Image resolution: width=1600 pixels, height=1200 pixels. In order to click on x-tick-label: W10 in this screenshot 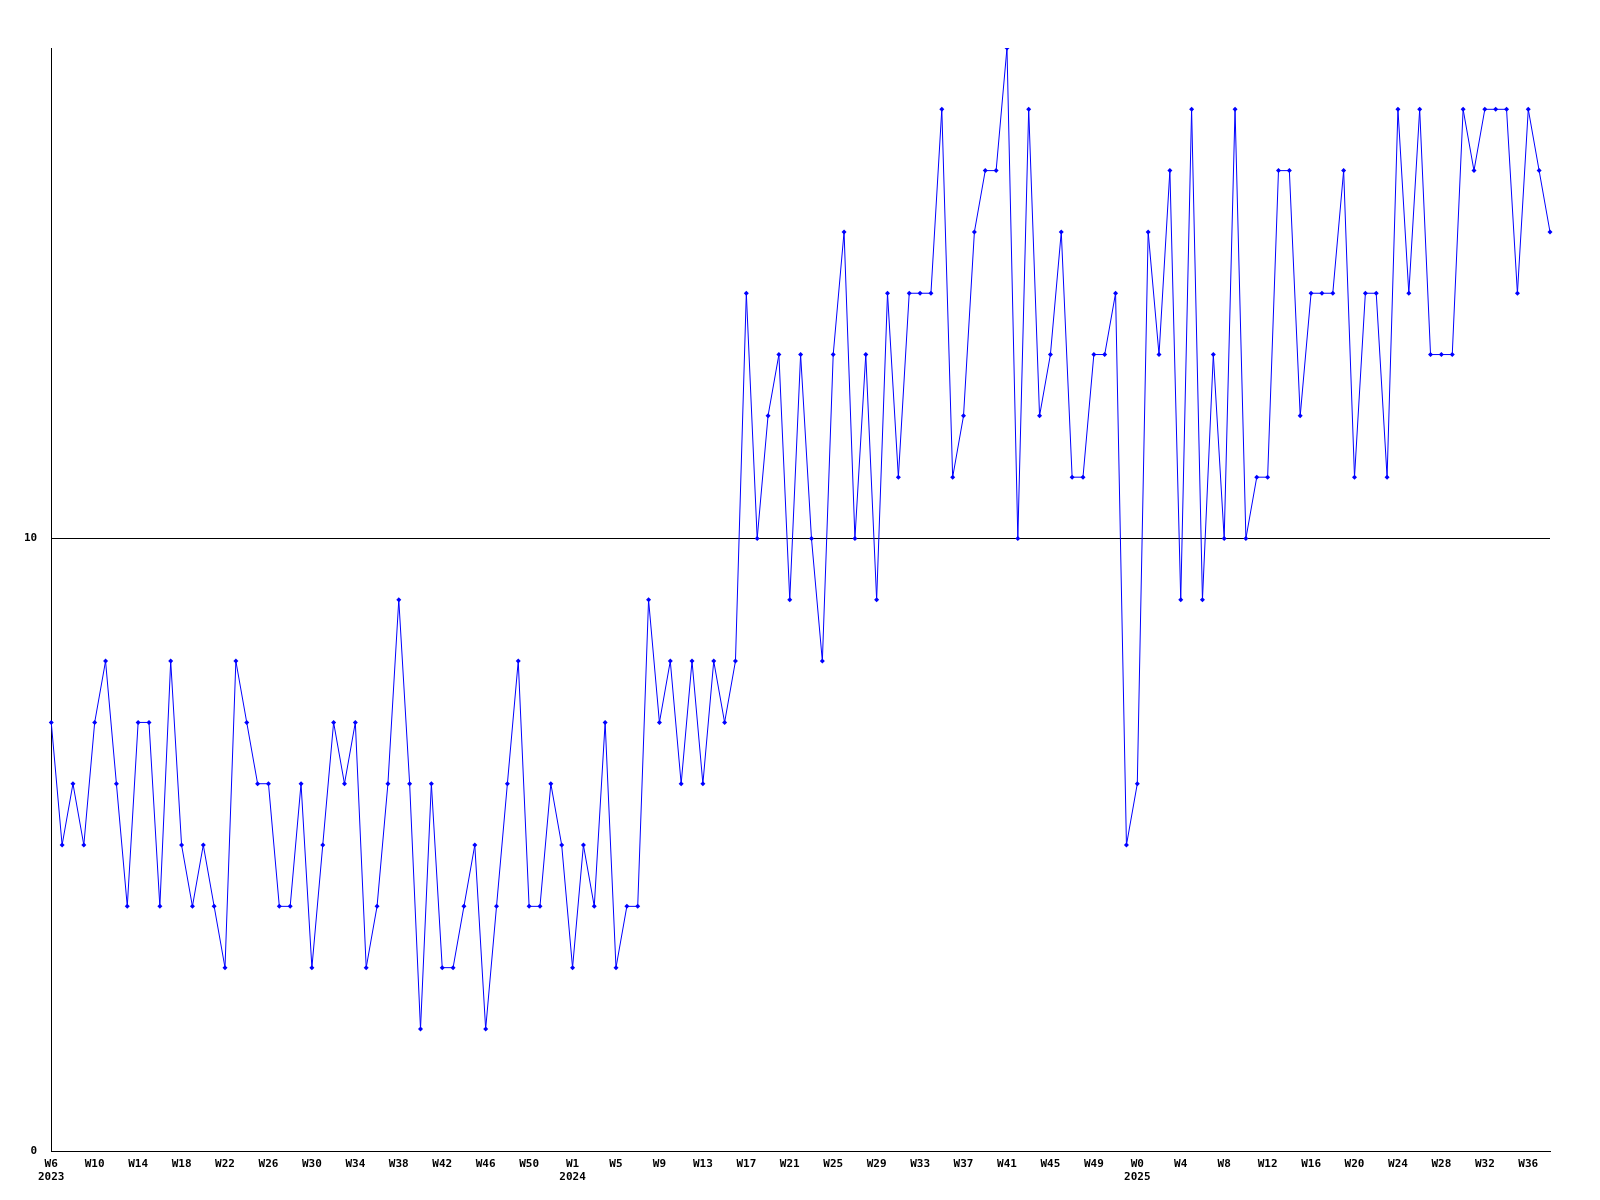, I will do `click(94, 1164)`.